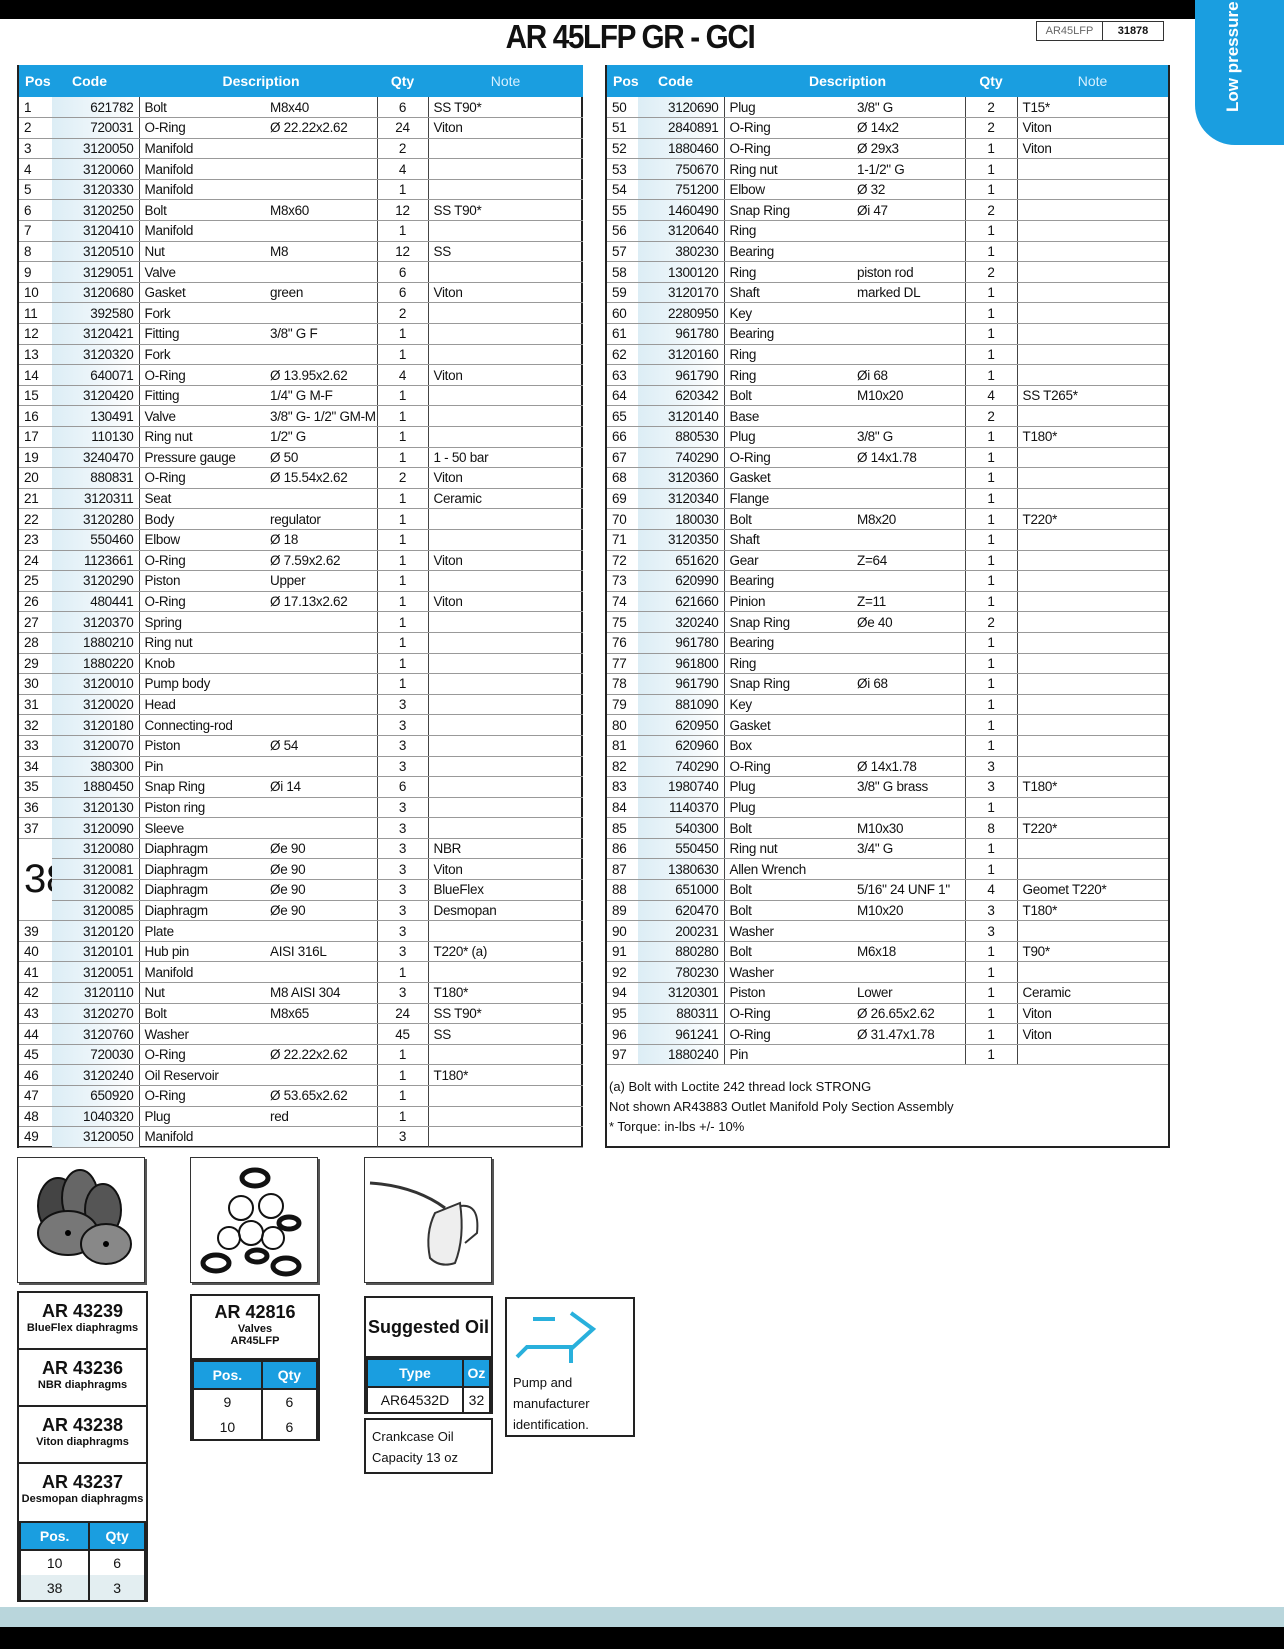 Image resolution: width=1284 pixels, height=1649 pixels. Describe the element at coordinates (82, 1378) in the screenshot. I see `kit-nbr: AR 43236 NBR diaphragms` at that location.